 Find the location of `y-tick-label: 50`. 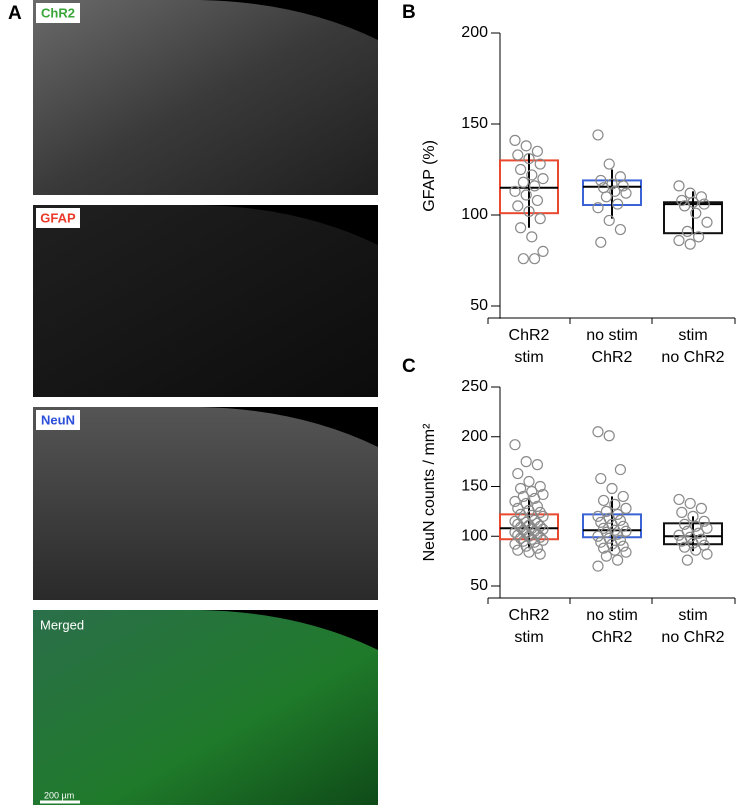

y-tick-label: 50 is located at coordinates (479, 305).